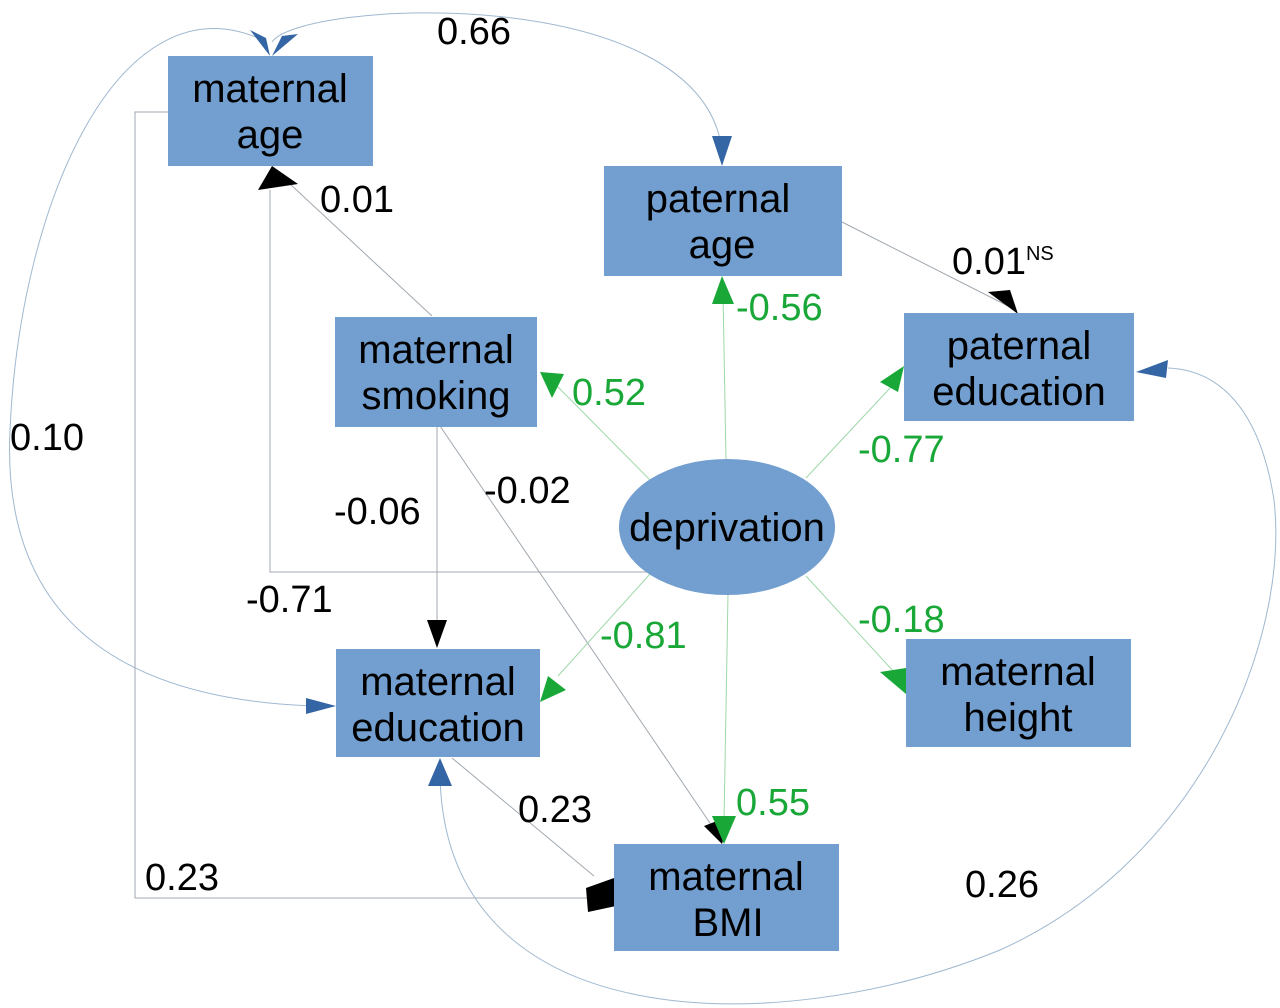 The width and height of the screenshot is (1280, 1008). What do you see at coordinates (1002, 885) in the screenshot?
I see `coef-meducation-peducation: 0.26` at bounding box center [1002, 885].